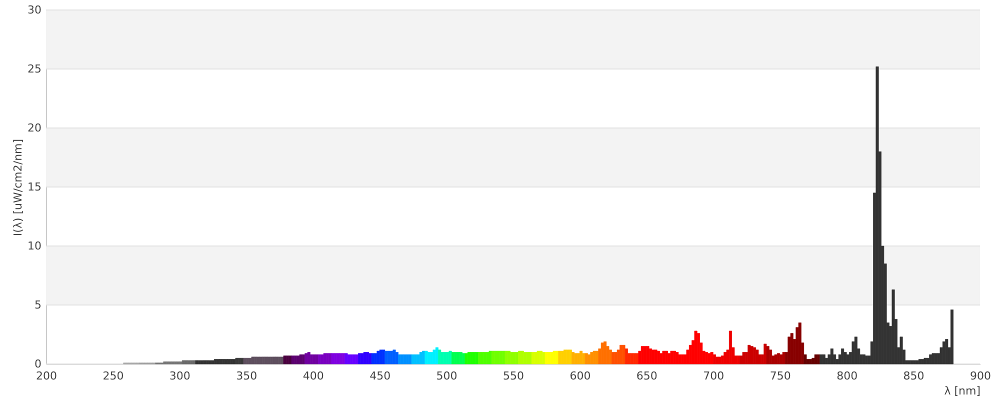 This screenshot has width=1000, height=400. Describe the element at coordinates (713, 376) in the screenshot. I see `x-tick-label: 700` at that location.